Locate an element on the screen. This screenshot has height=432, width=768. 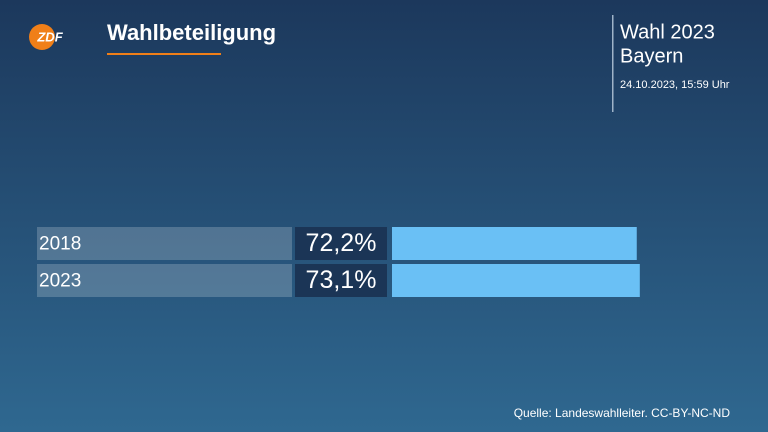
value-label: 72,2% is located at coordinates (341, 243).